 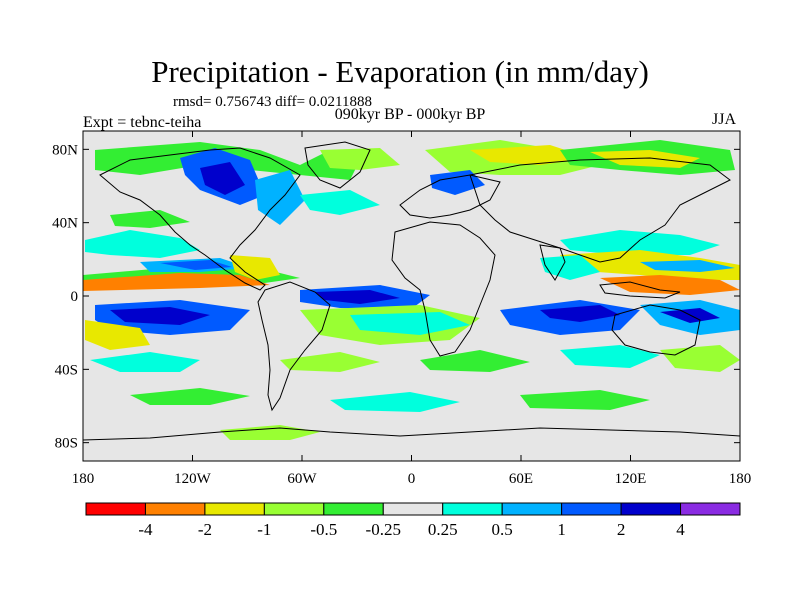 I want to click on colorbar-label: 0.25, so click(x=443, y=529).